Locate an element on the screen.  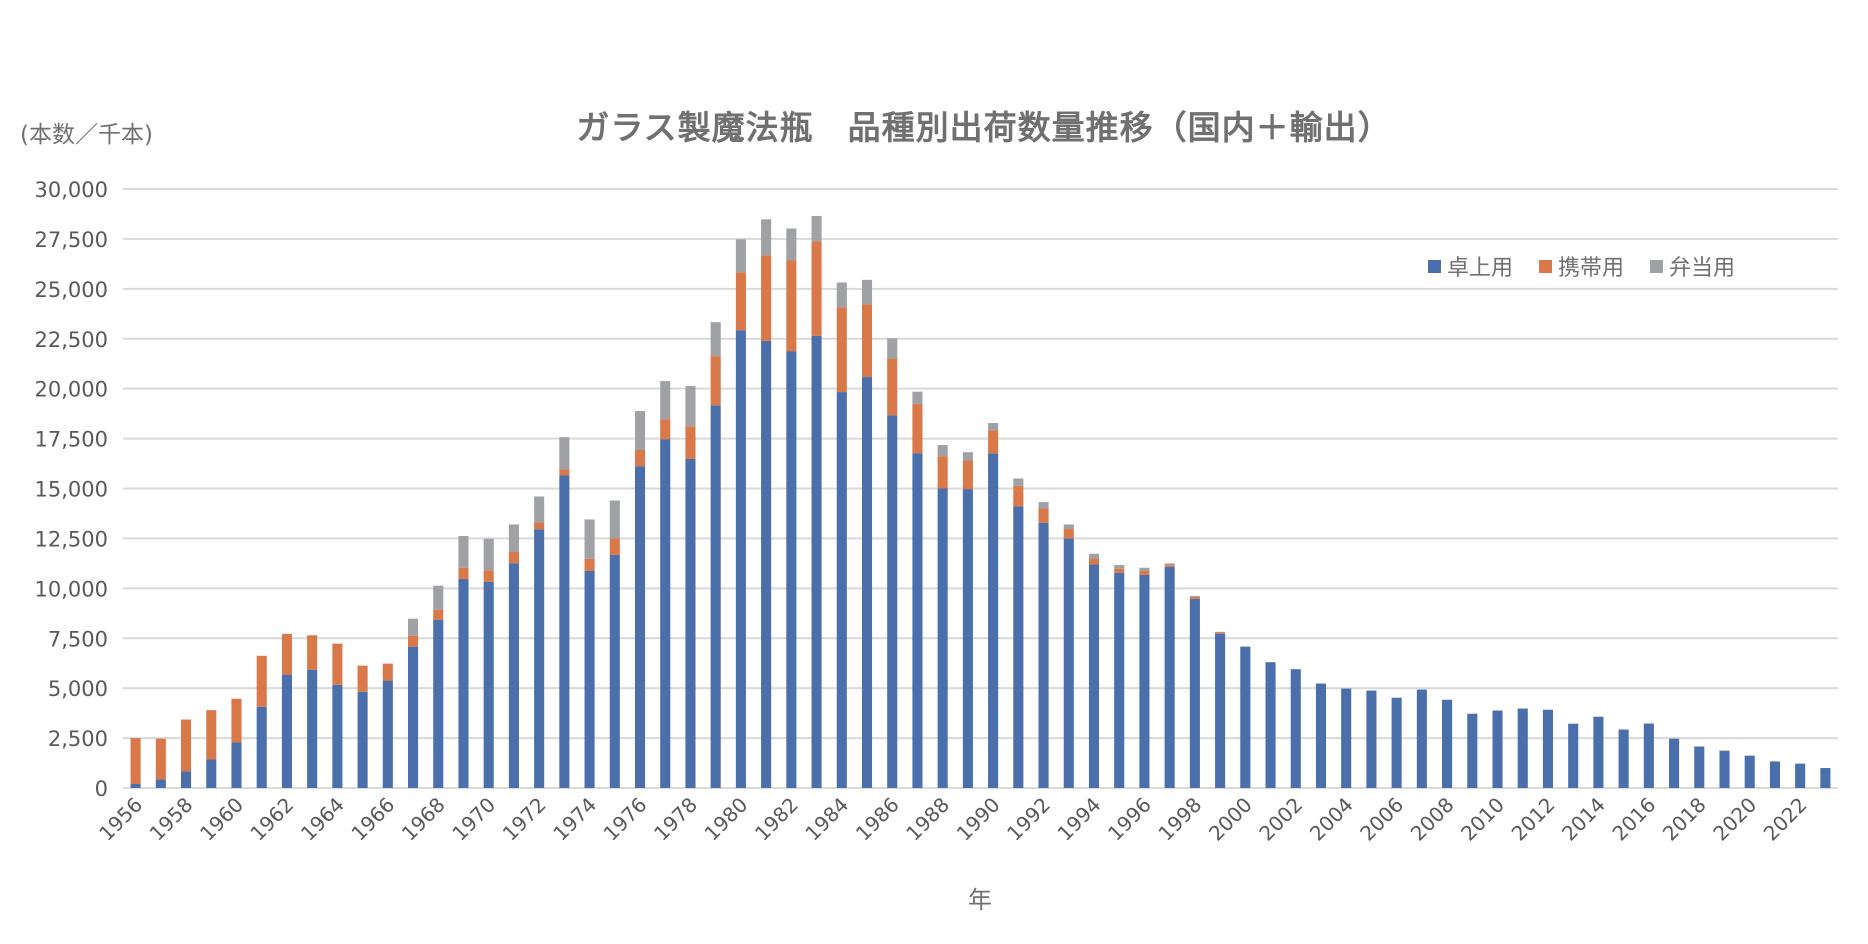
y-tick-label: 20,000 is located at coordinates (71, 390).